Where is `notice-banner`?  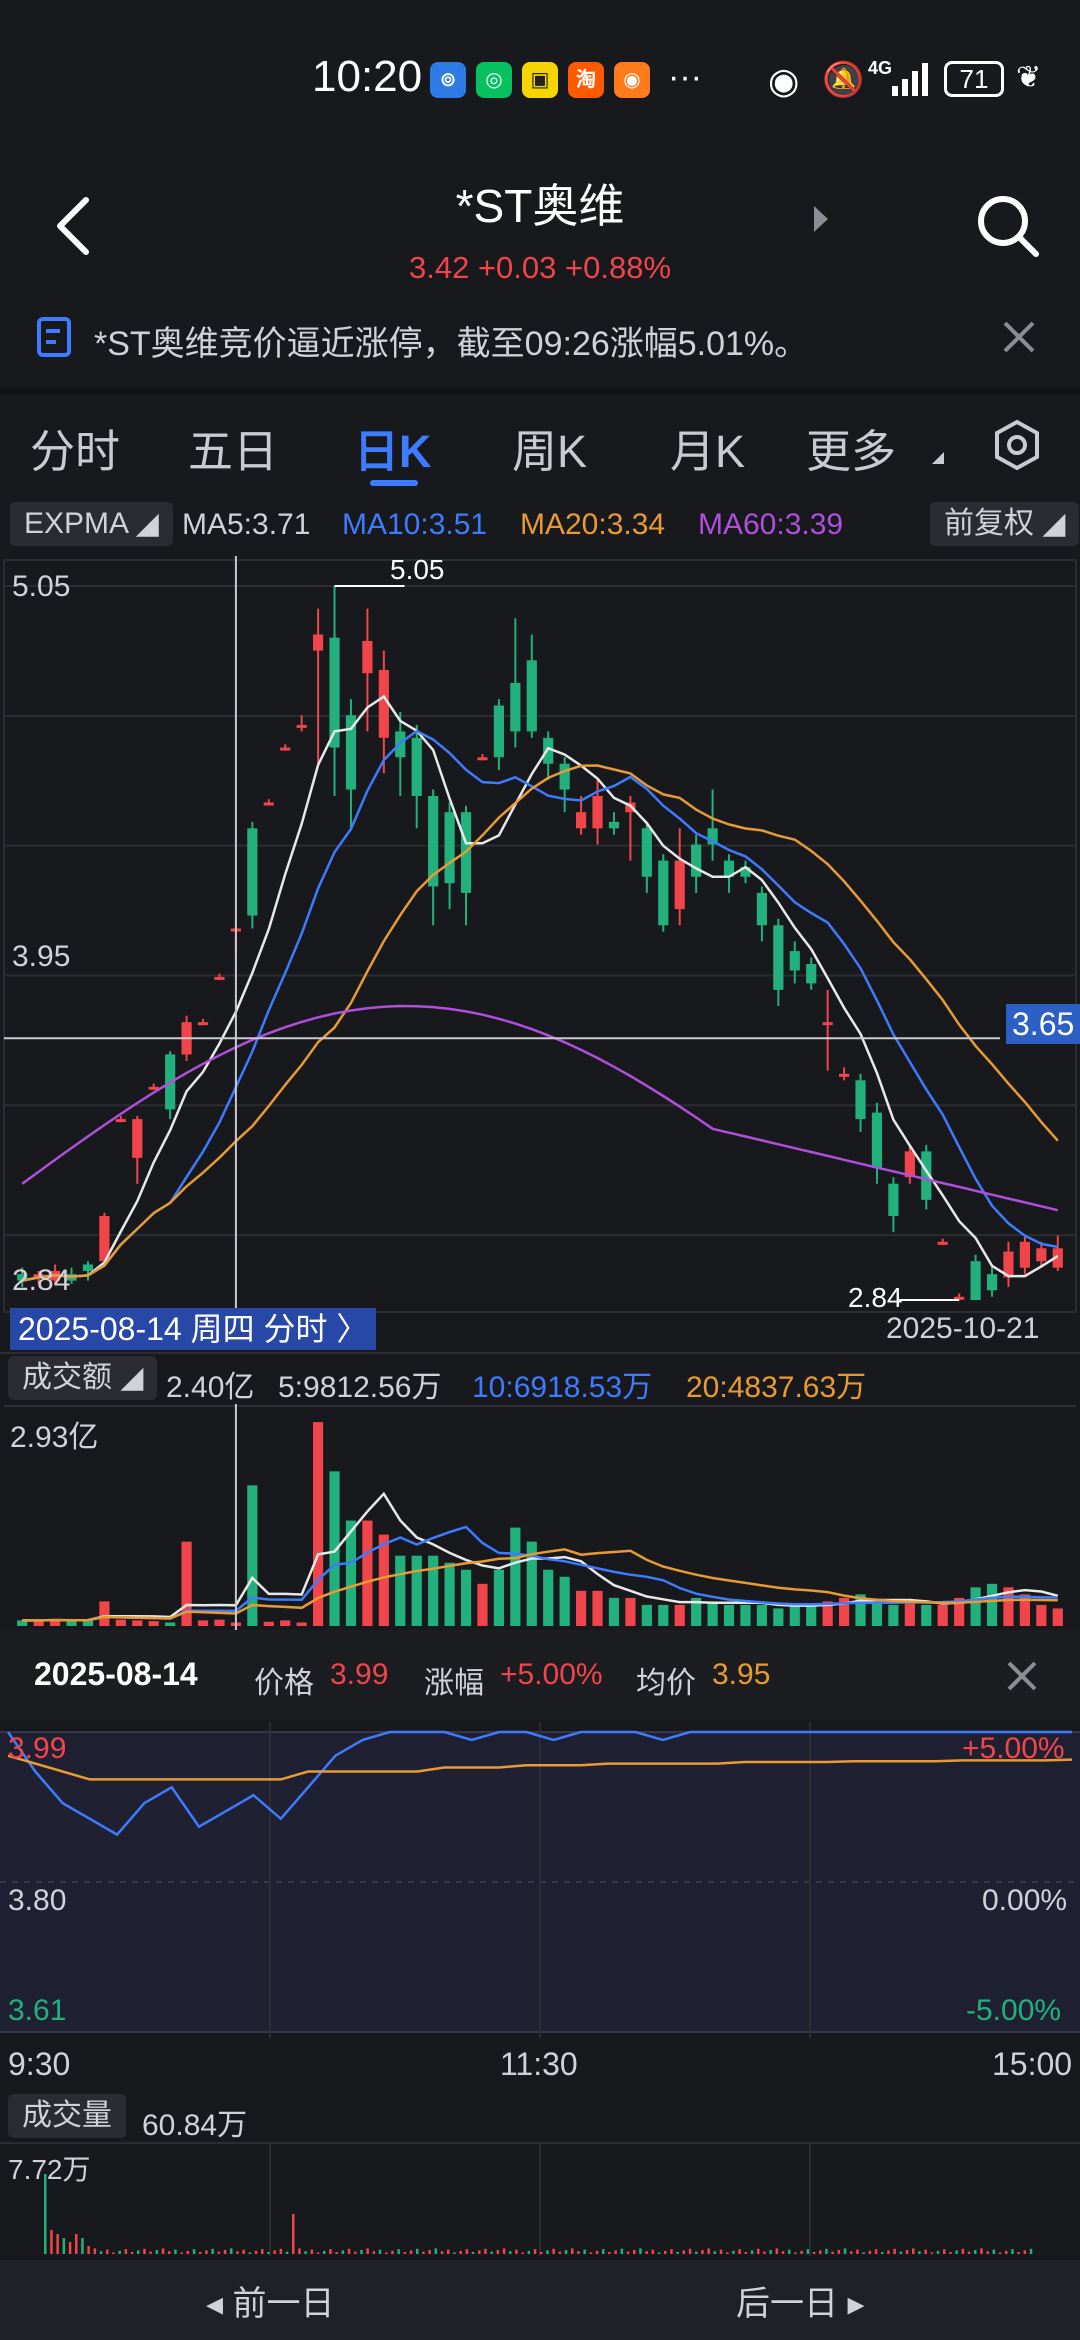 notice-banner is located at coordinates (540, 336).